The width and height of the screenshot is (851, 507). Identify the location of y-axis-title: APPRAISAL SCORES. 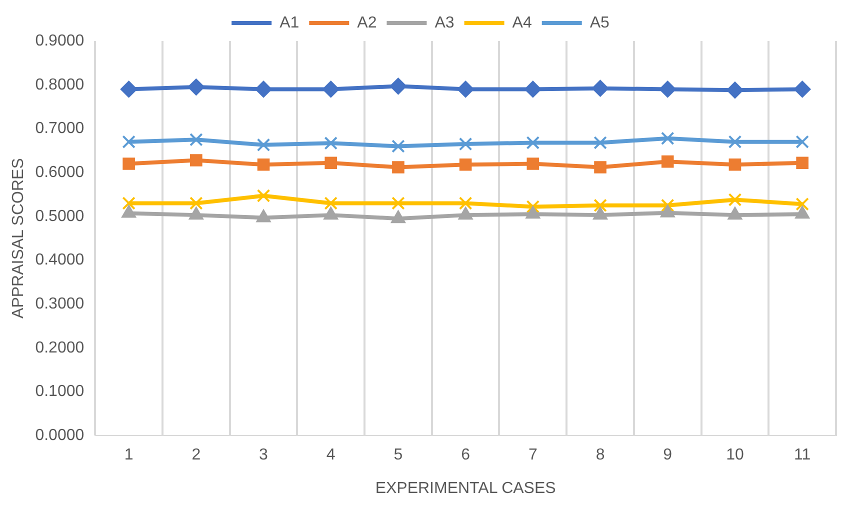
(19, 238).